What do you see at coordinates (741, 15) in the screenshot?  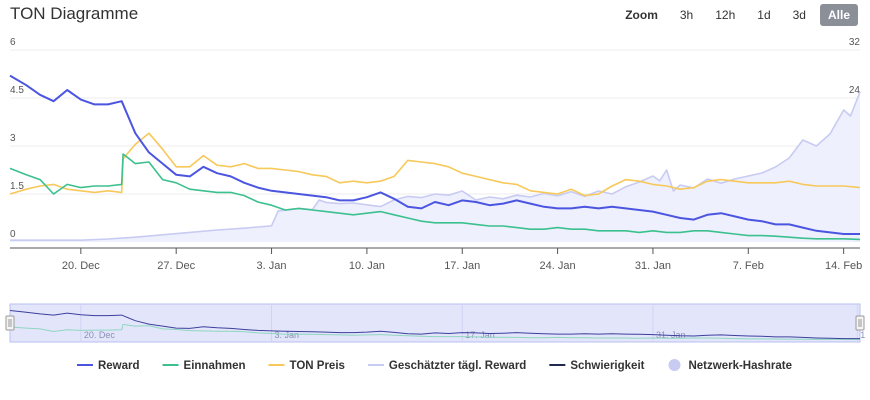 I see `zoom-controls: Zoom 3h 12h 1d 3d Alle` at bounding box center [741, 15].